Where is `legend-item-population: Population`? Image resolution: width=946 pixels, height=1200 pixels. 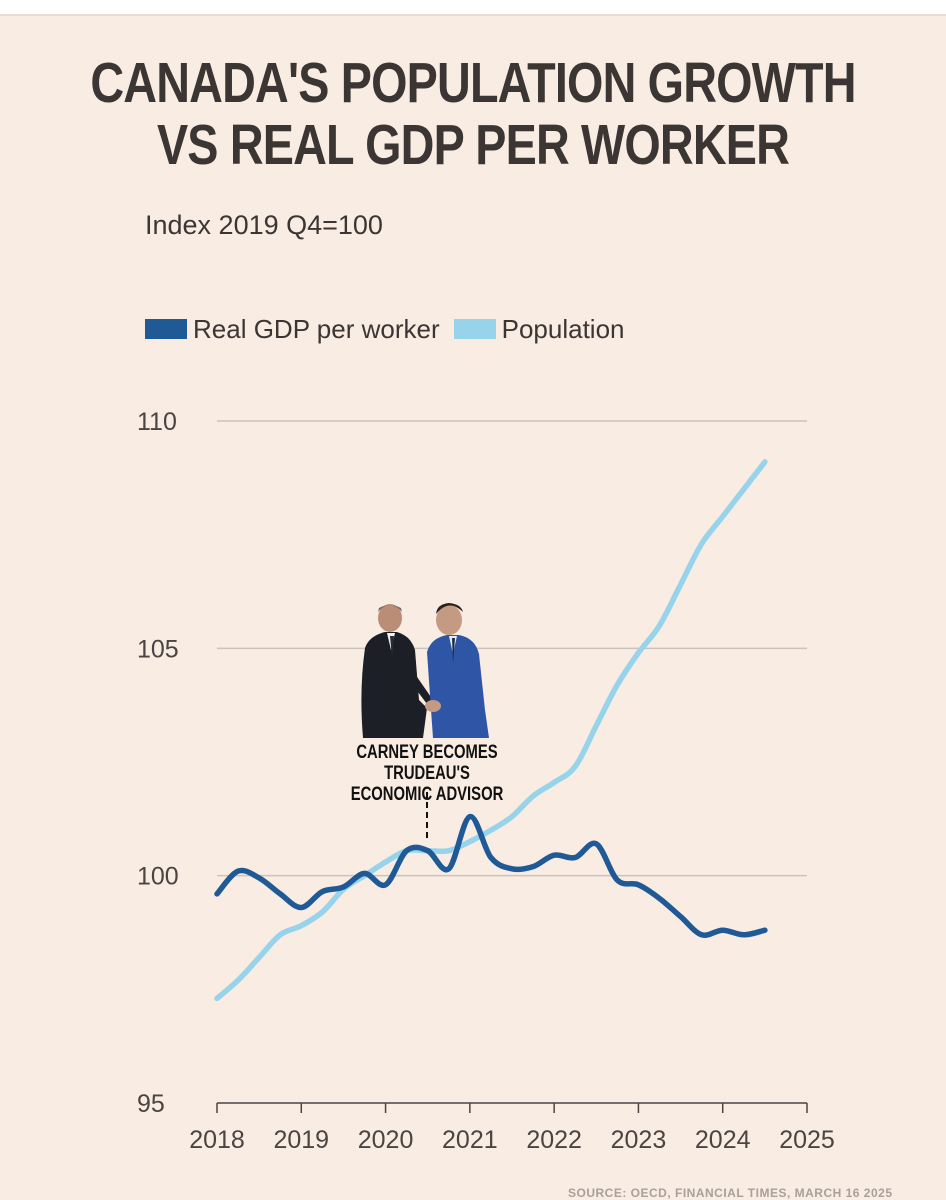
legend-item-population: Population is located at coordinates (539, 329).